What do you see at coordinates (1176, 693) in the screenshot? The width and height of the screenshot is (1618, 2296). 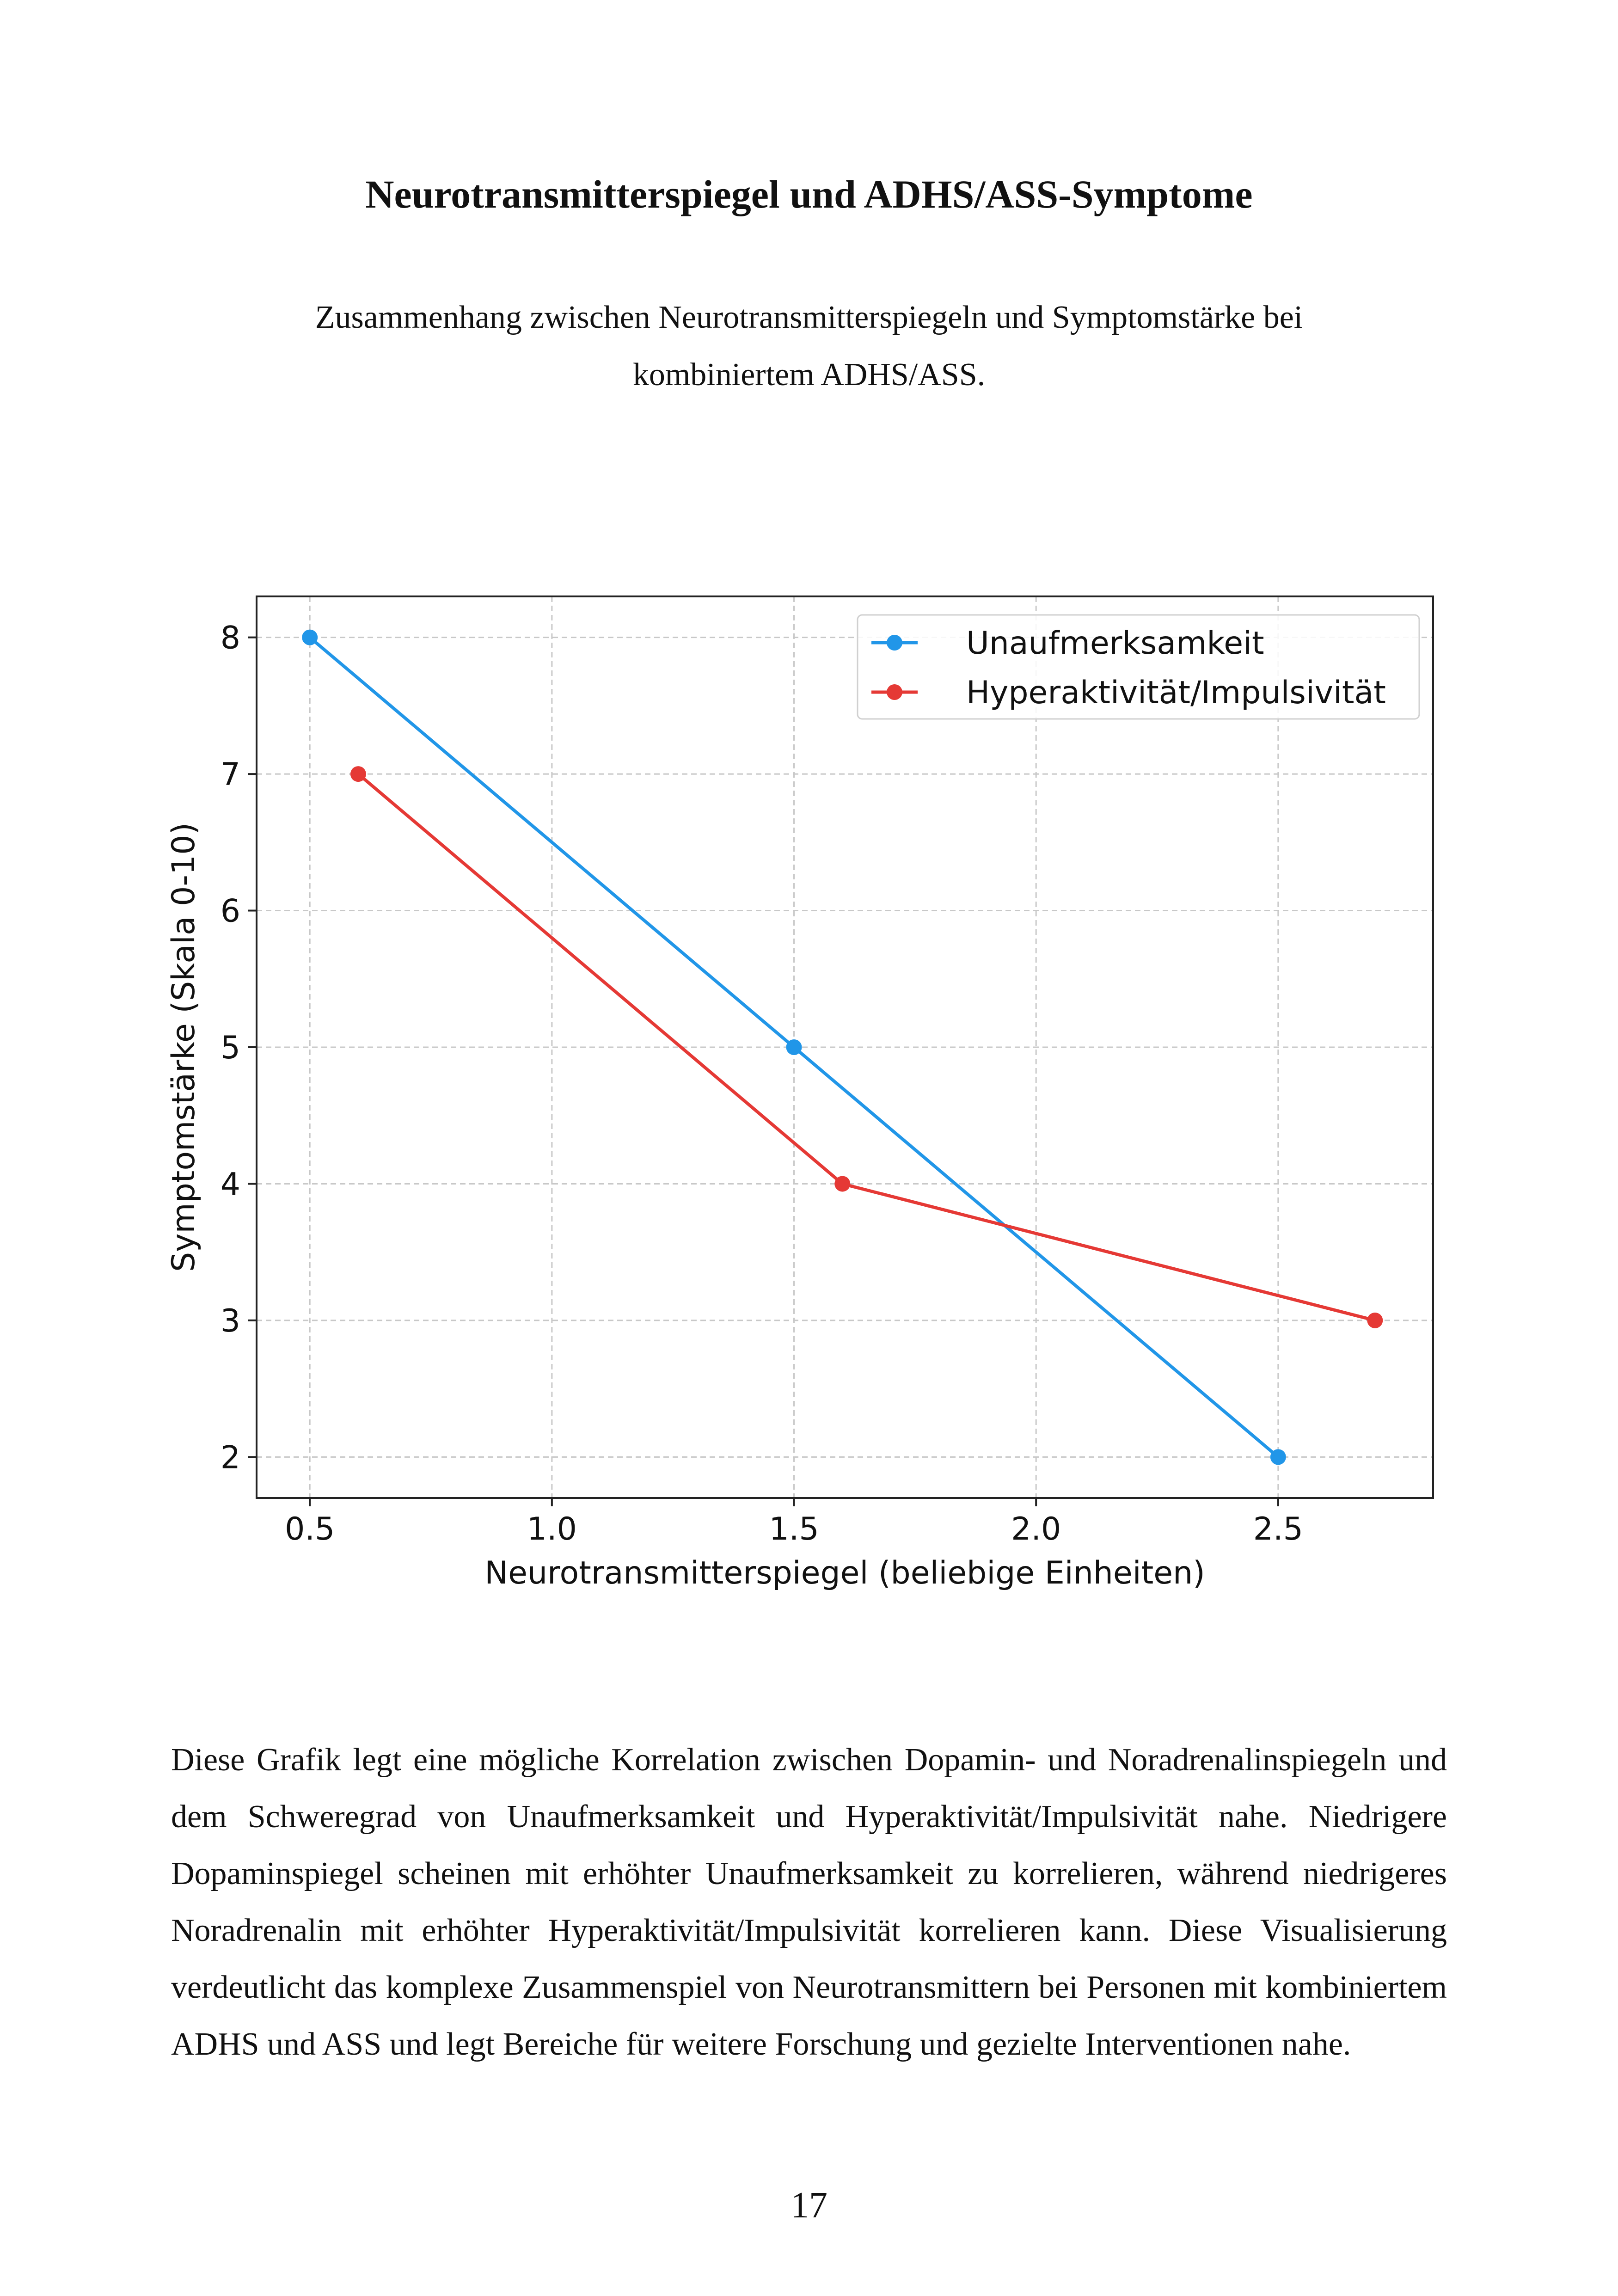 I see `legend-label: Hyperaktivität/Impulsivität` at bounding box center [1176, 693].